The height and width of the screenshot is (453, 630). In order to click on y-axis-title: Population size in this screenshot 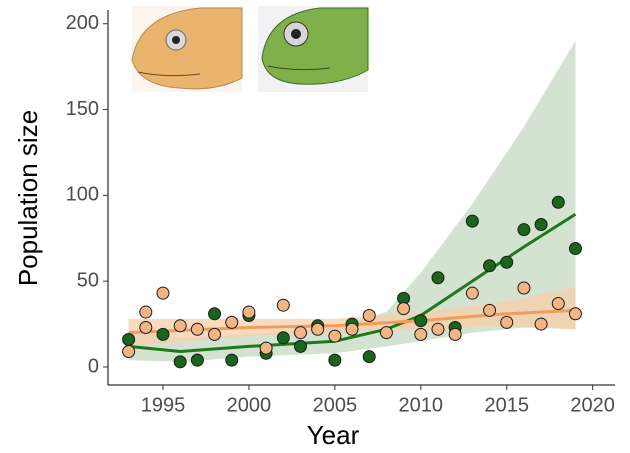, I will do `click(28, 198)`.